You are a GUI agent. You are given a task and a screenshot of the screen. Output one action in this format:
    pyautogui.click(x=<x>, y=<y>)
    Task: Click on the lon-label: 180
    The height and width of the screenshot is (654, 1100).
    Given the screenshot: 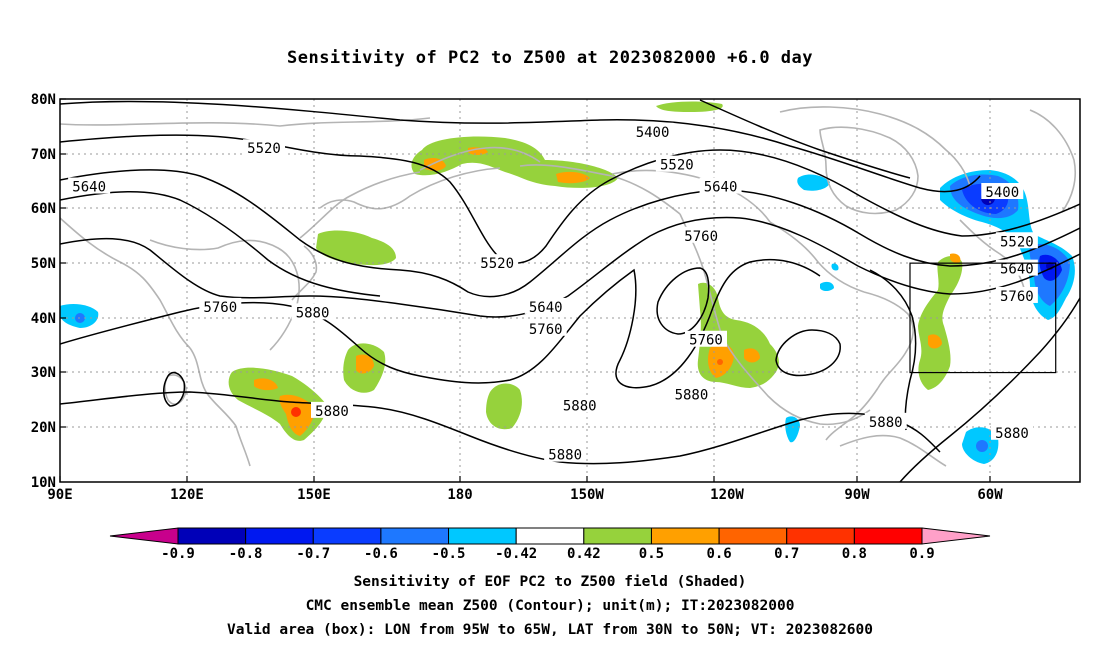 What is the action you would take?
    pyautogui.click(x=459, y=495)
    